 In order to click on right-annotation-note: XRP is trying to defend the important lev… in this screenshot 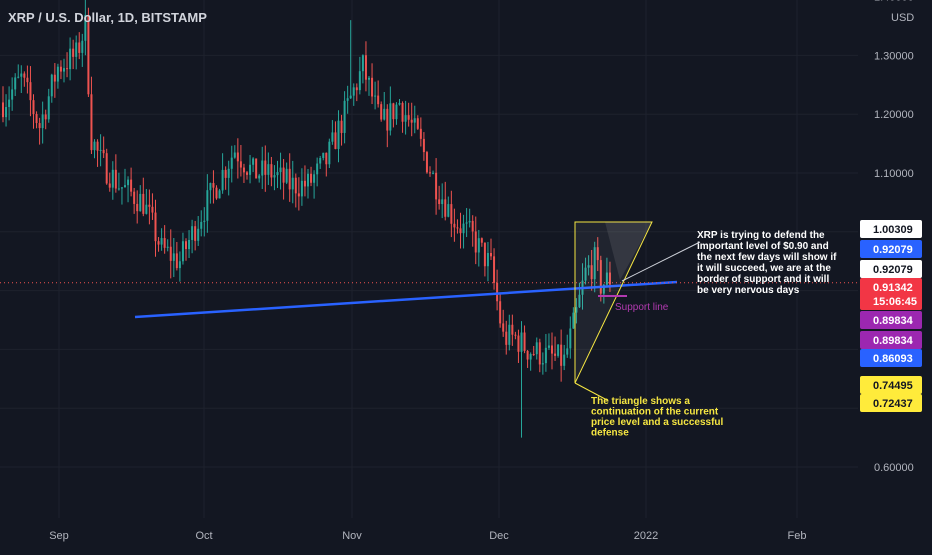, I will do `click(767, 263)`.